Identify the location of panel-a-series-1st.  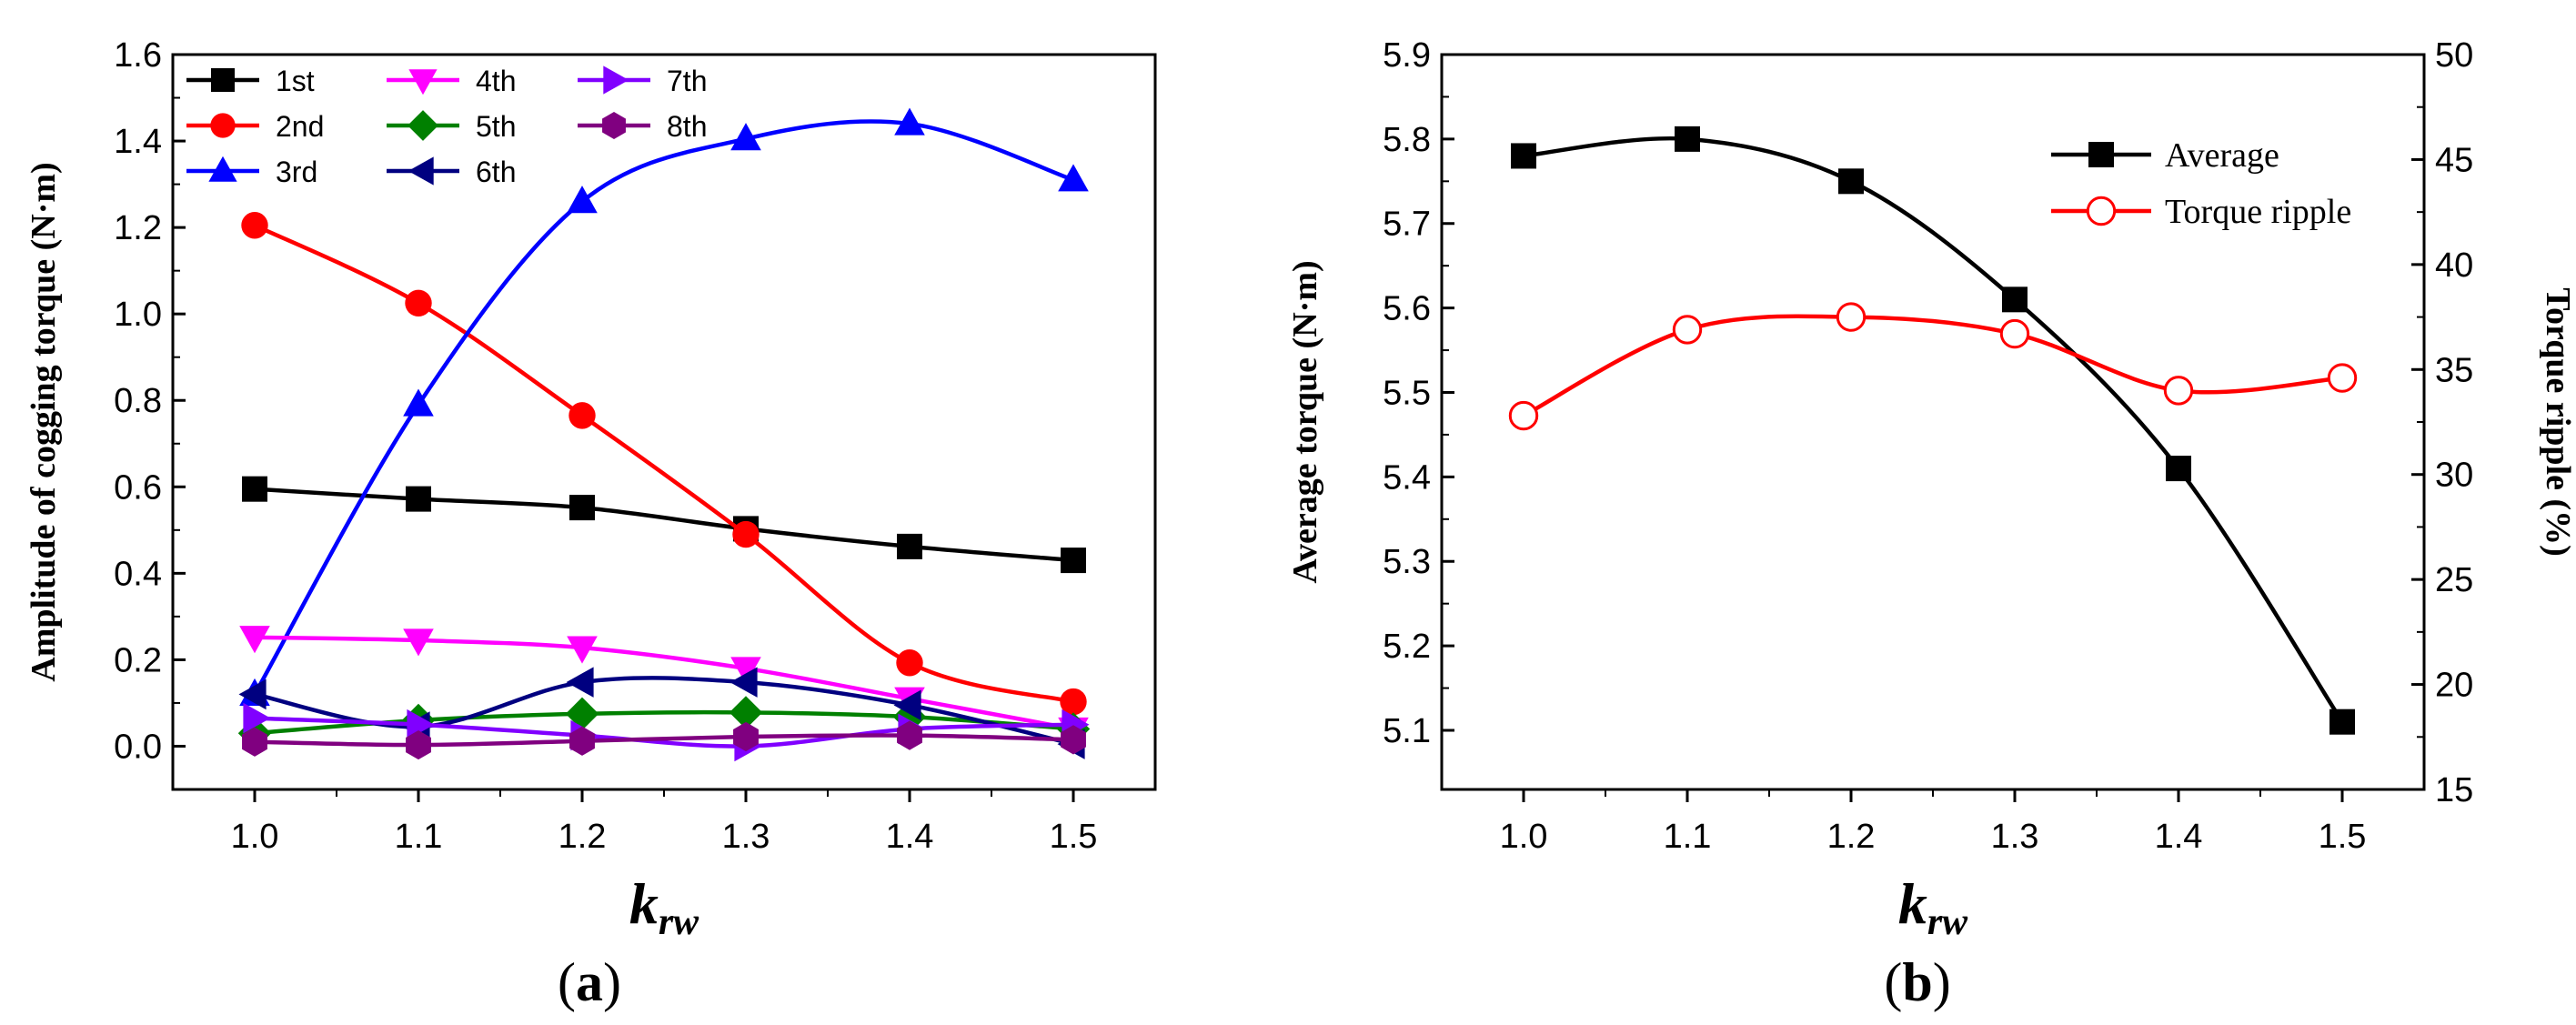
(664, 525).